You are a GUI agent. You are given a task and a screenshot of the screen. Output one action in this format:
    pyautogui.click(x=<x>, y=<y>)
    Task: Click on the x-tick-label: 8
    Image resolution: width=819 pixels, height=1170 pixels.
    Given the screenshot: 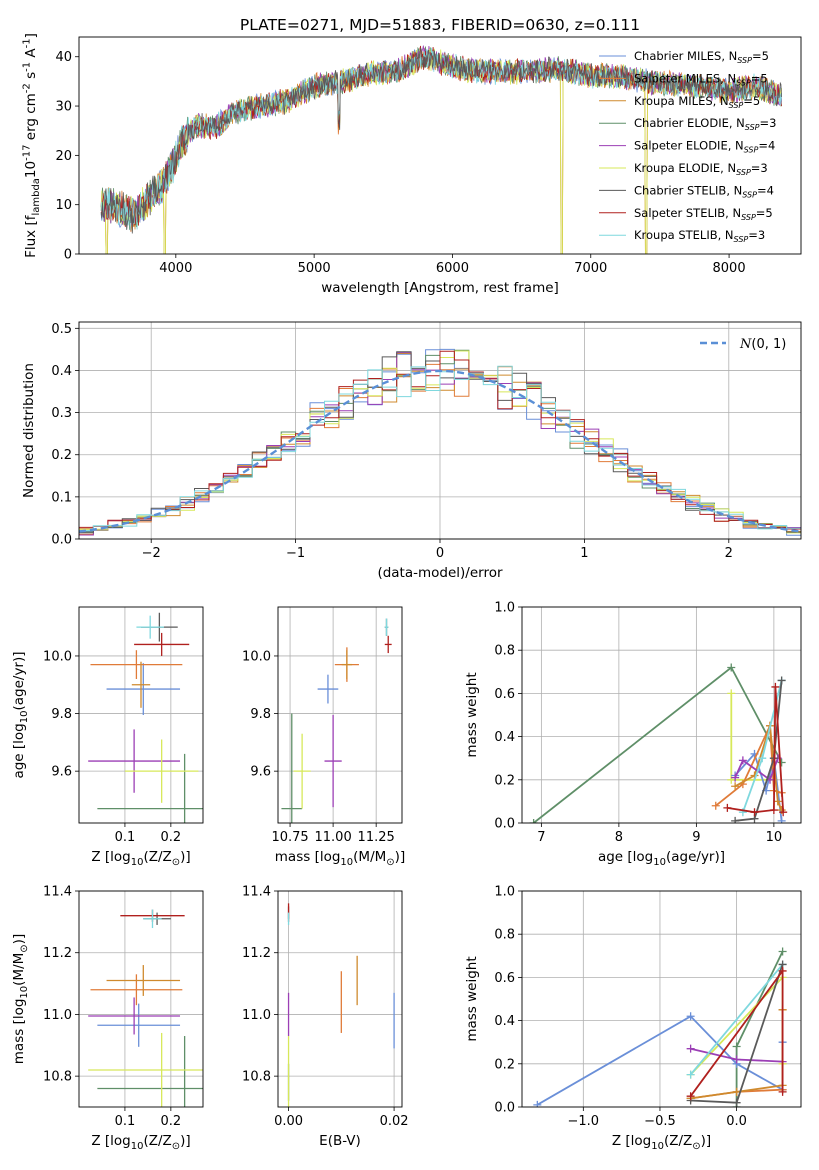 What is the action you would take?
    pyautogui.click(x=619, y=837)
    